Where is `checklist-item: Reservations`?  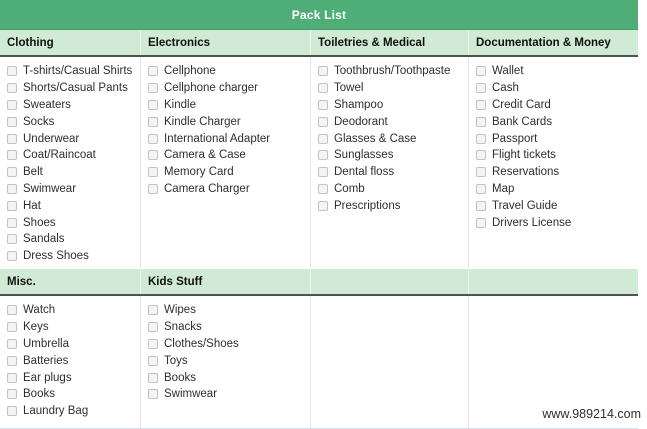
checklist-item: Reservations is located at coordinates (553, 172).